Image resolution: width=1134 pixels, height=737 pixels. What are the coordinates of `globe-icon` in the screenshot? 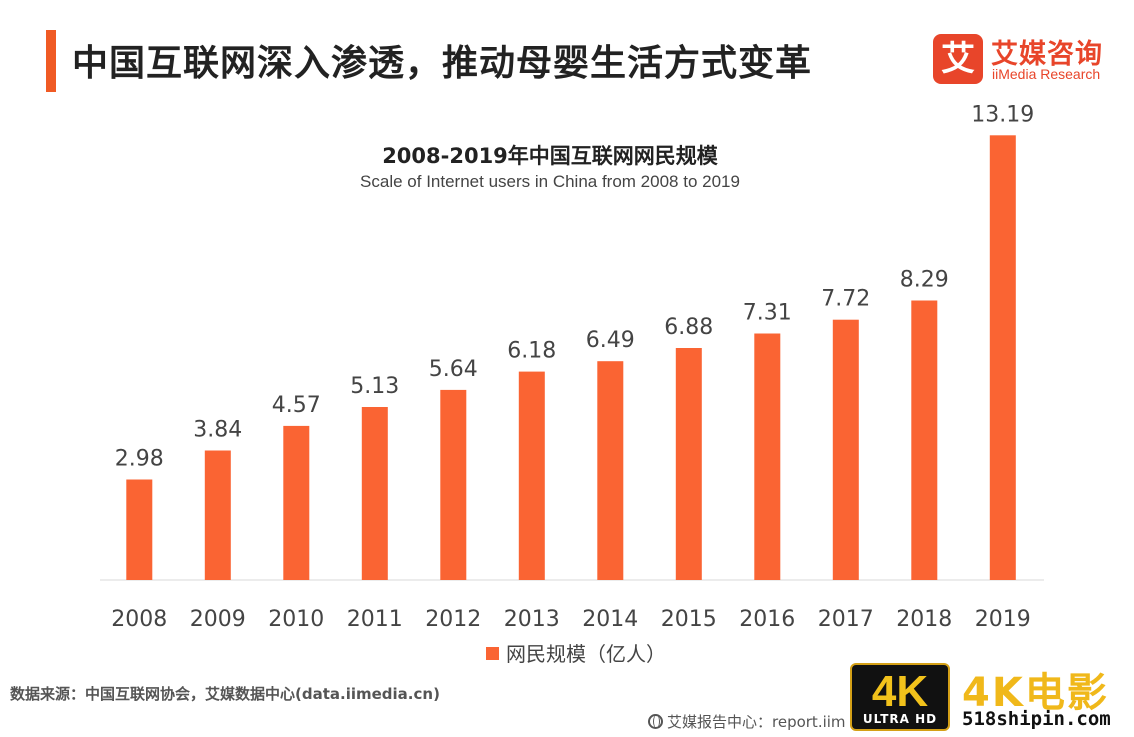 It's located at (655, 721).